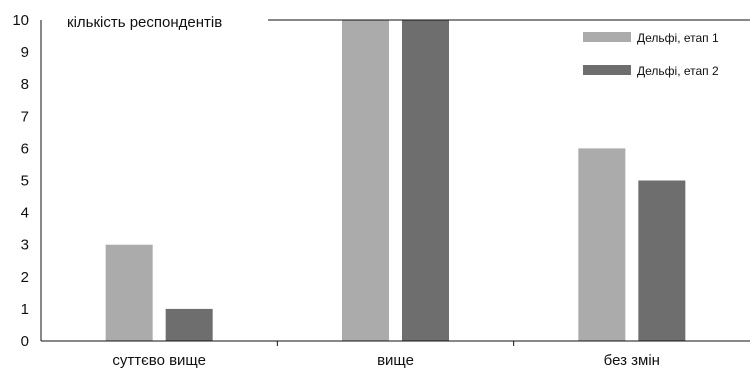  What do you see at coordinates (25, 116) in the screenshot?
I see `y-tick-label: 7` at bounding box center [25, 116].